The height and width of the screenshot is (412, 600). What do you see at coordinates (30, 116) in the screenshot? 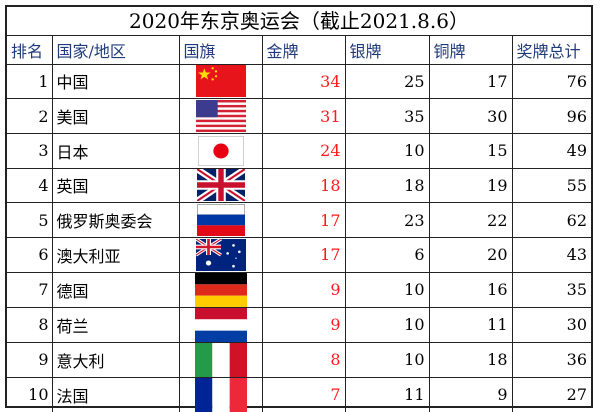
I see `rank-cell: 2` at bounding box center [30, 116].